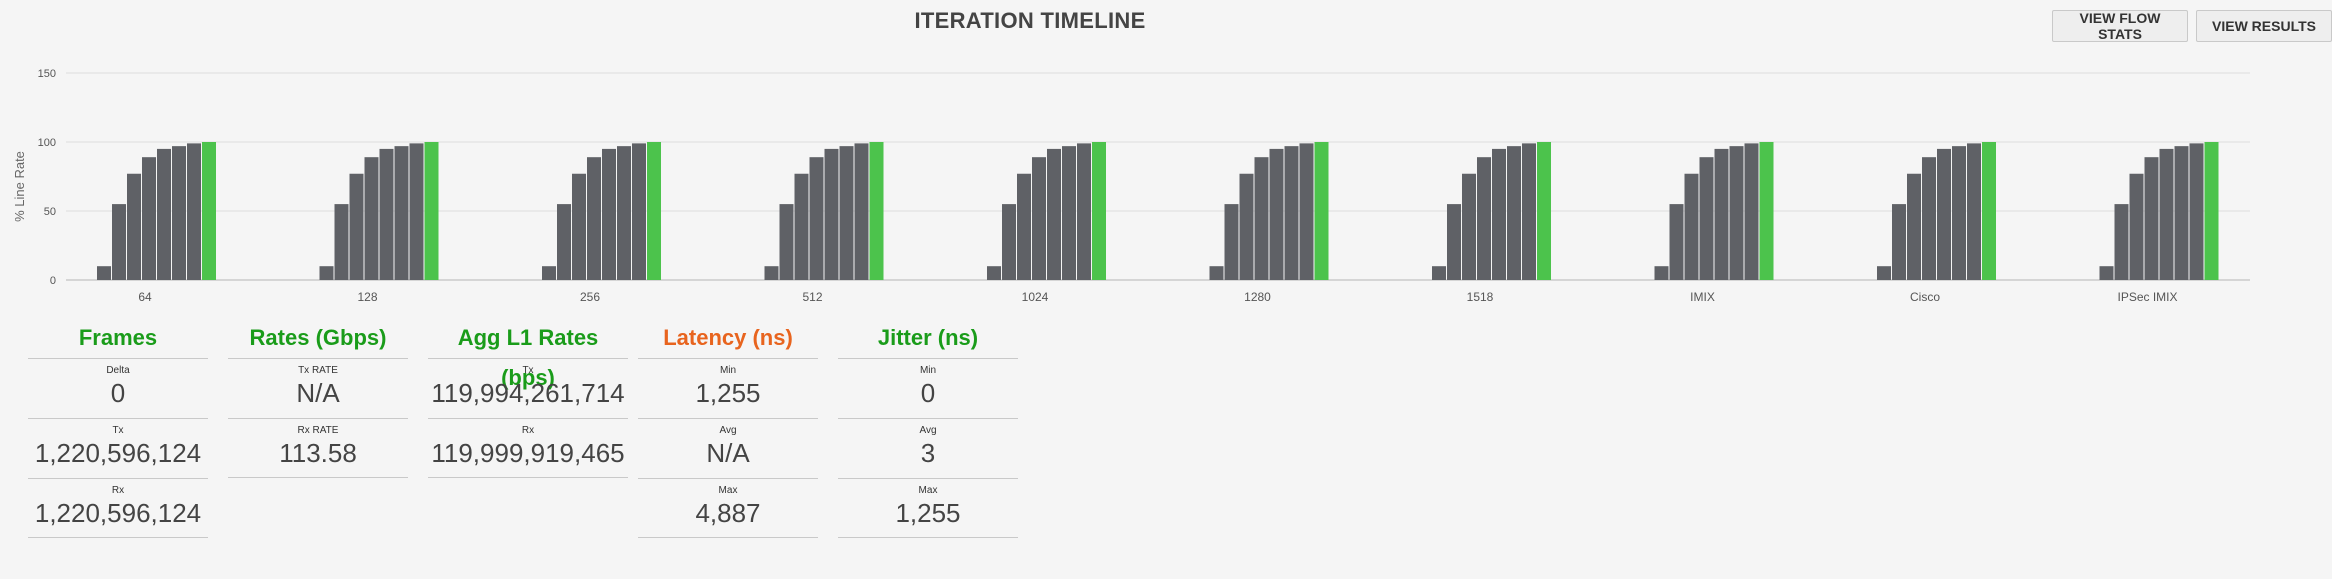 The height and width of the screenshot is (579, 2332). Describe the element at coordinates (1925, 297) in the screenshot. I see `x-tick-label: Cisco` at that location.